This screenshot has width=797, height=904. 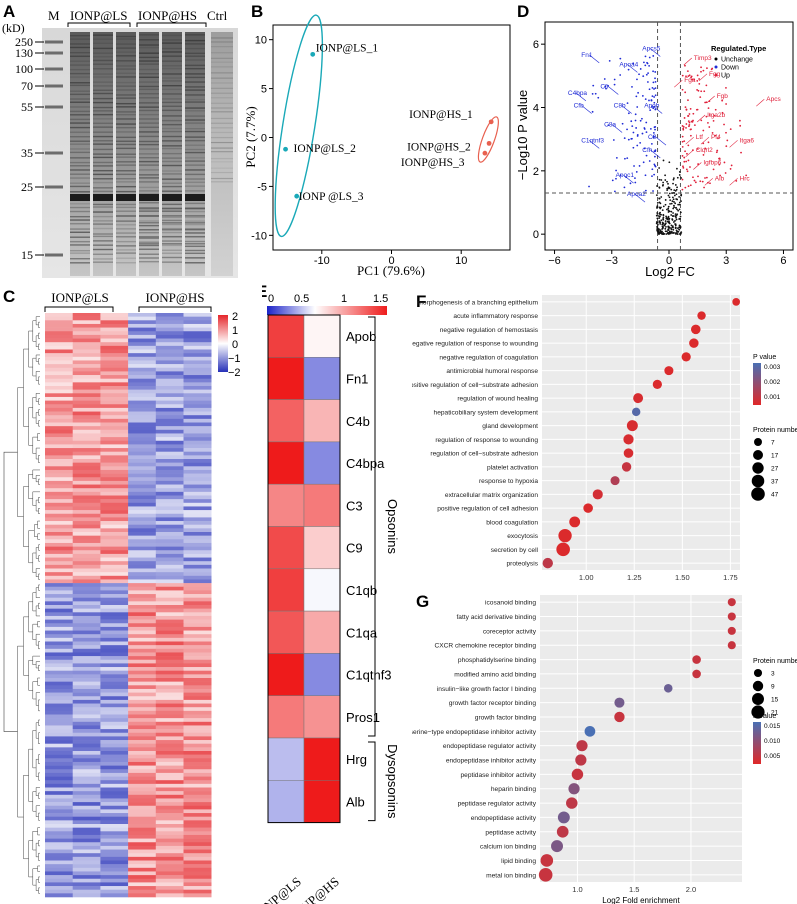 What do you see at coordinates (733, 182) in the screenshot?
I see `up-label-leader` at bounding box center [733, 182].